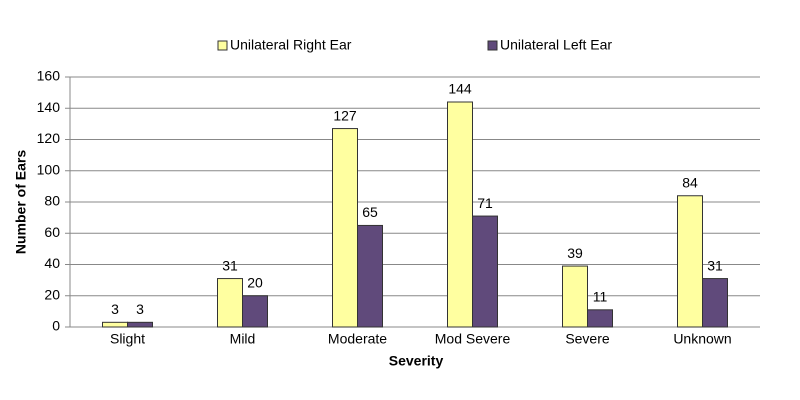 The width and height of the screenshot is (800, 400). I want to click on x-tick-label: Unknown, so click(702, 339).